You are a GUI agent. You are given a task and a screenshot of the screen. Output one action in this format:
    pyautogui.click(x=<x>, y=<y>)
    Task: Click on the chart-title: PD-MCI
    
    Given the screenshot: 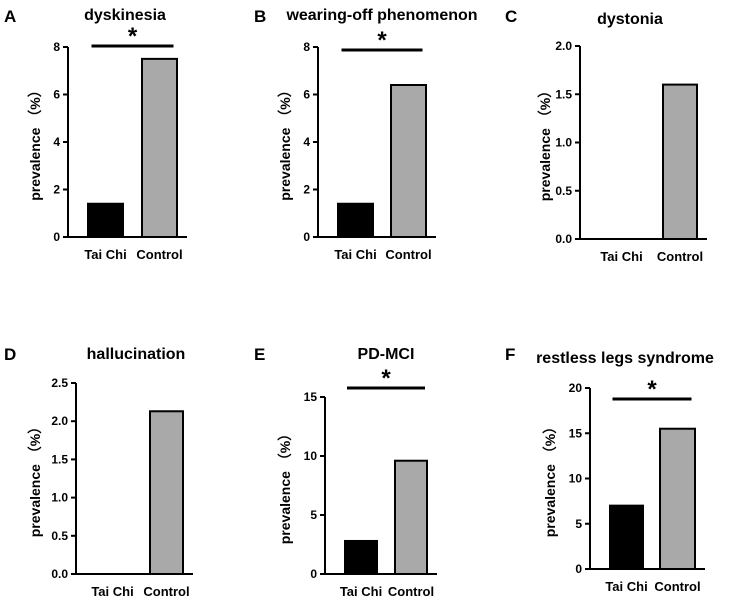 What is the action you would take?
    pyautogui.click(x=386, y=354)
    